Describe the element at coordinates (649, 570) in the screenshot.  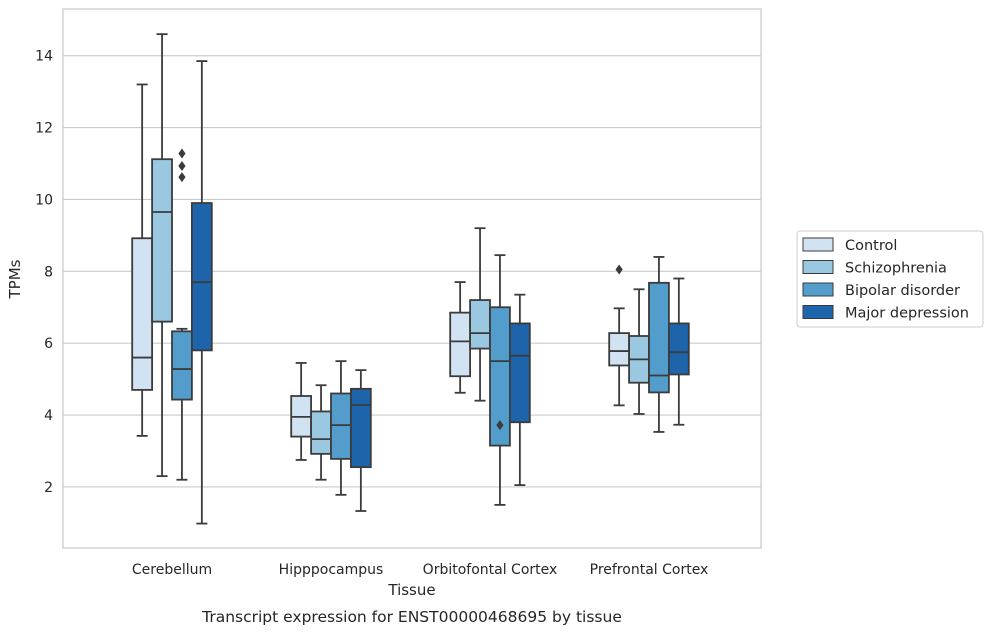
I see `x-tick-label: Prefrontal Cortex` at that location.